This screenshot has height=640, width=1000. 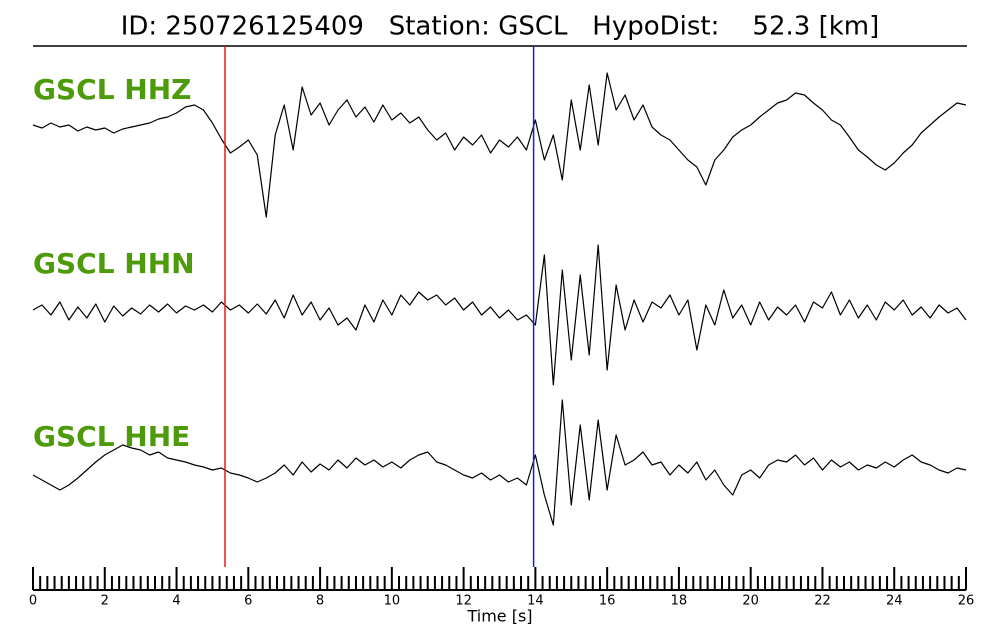 I want to click on x-tick-label: 8, so click(x=320, y=601).